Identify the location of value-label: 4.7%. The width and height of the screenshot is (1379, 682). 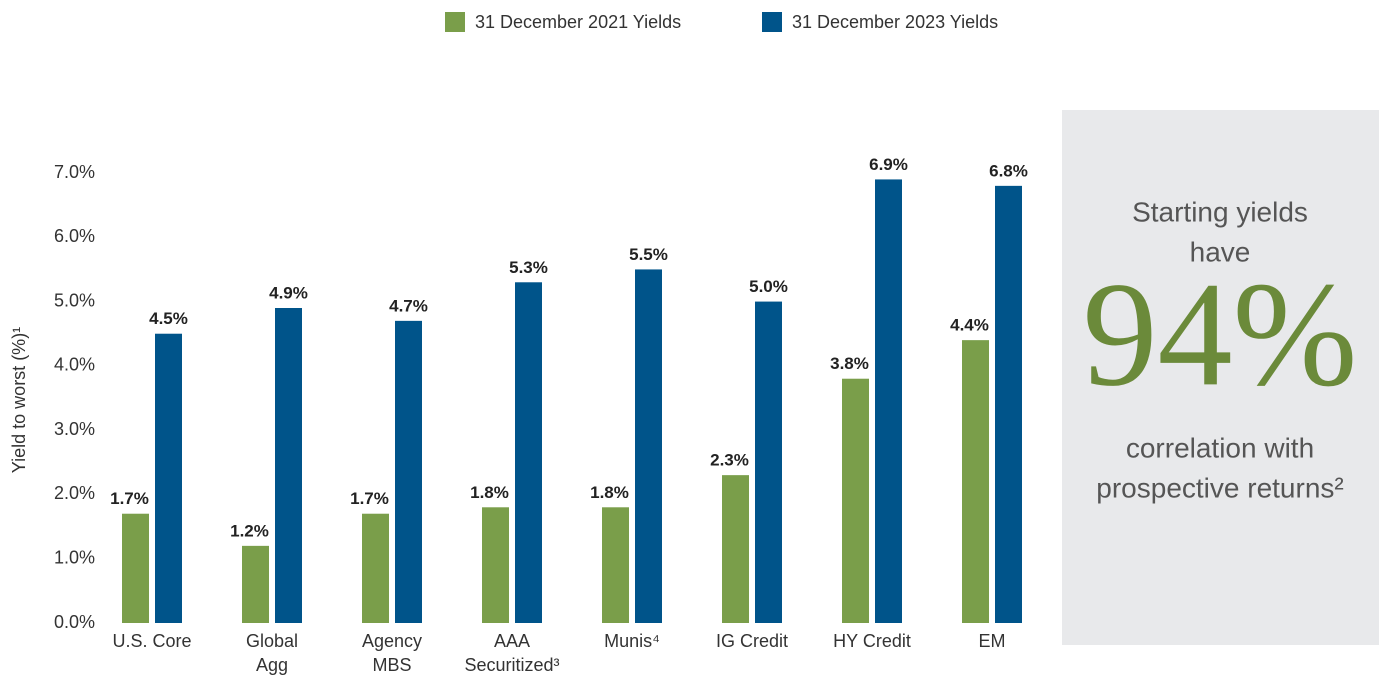
(408, 305).